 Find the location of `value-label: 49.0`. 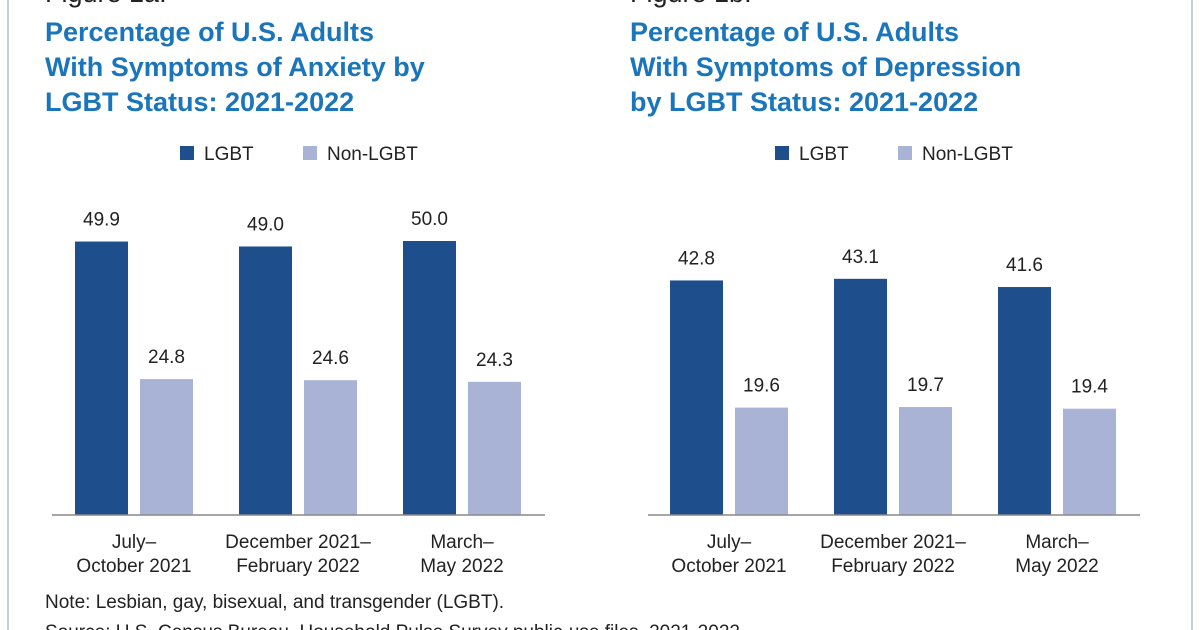

value-label: 49.0 is located at coordinates (265, 224).